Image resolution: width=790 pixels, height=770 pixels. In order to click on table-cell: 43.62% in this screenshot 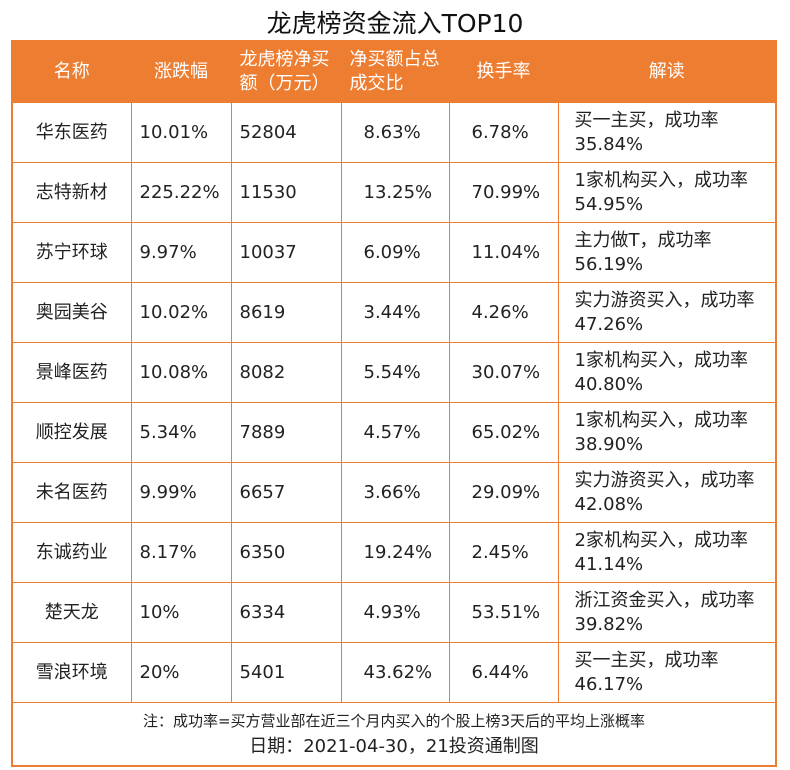, I will do `click(395, 672)`.